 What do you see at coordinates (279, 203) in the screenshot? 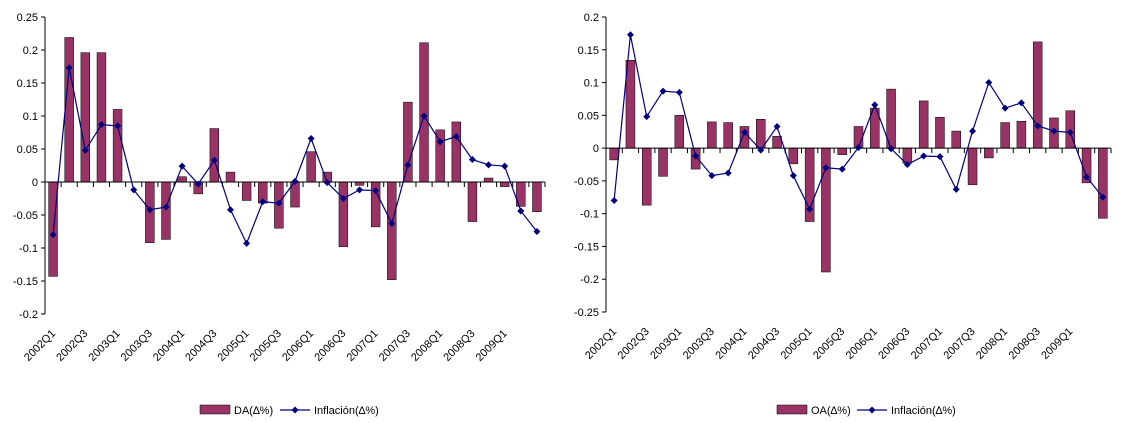
I see `inflation-point-2005Q3` at bounding box center [279, 203].